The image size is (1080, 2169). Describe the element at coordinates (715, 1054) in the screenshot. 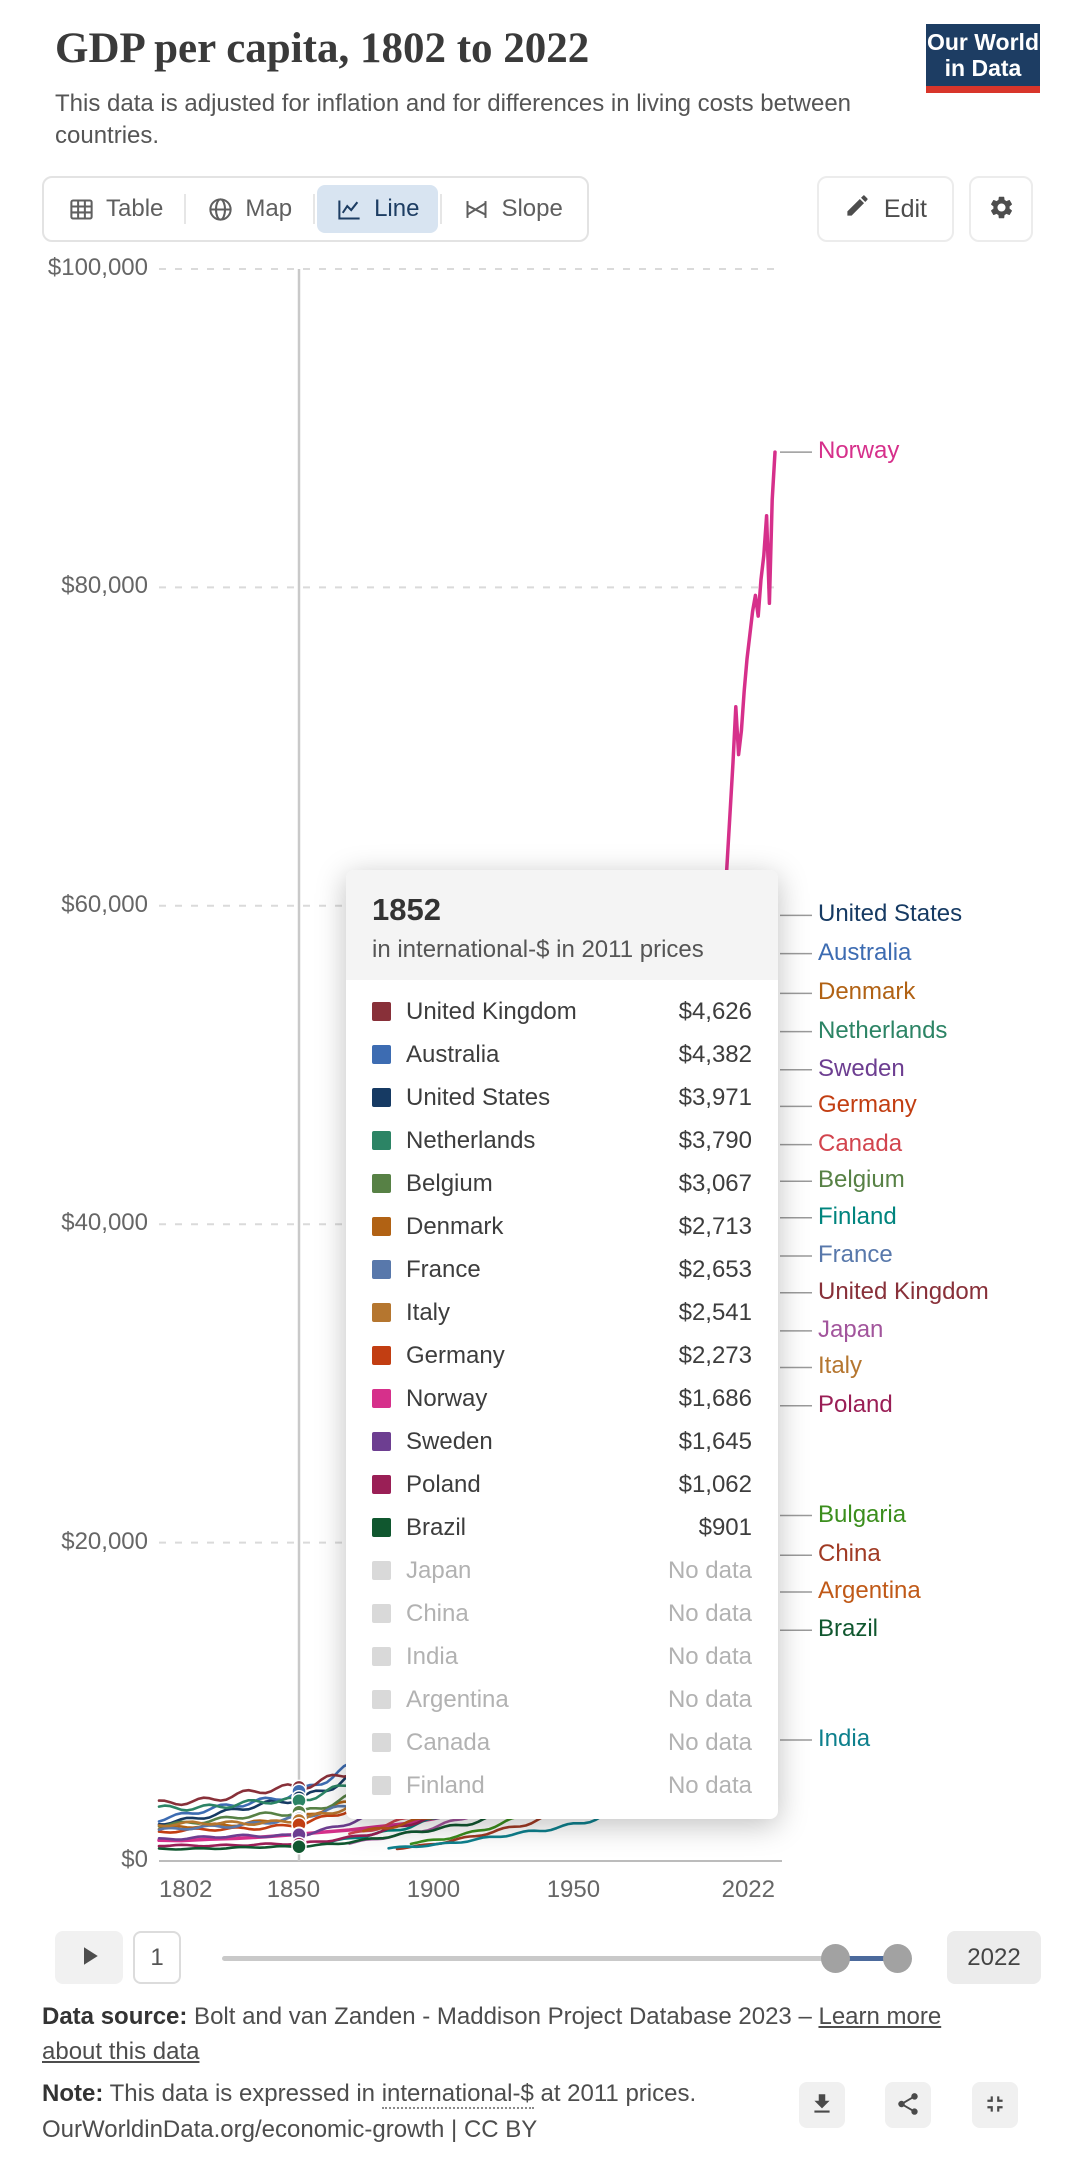

I see `series-value: $4,382` at that location.